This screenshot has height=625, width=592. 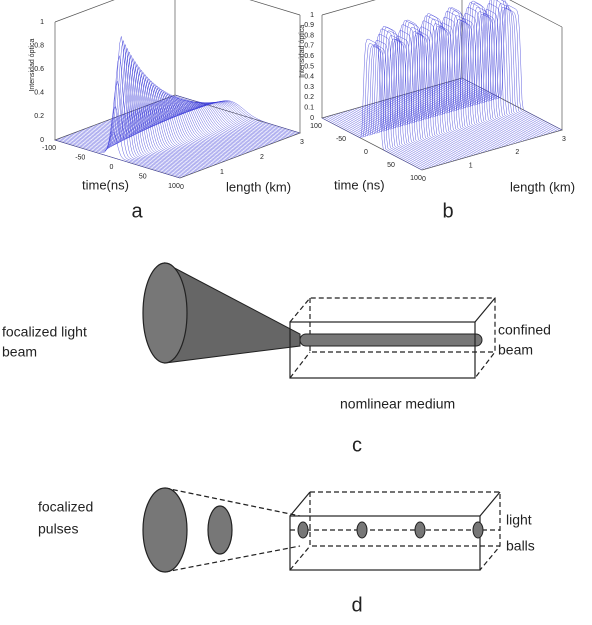 I want to click on panel-letter: b, so click(x=447, y=211).